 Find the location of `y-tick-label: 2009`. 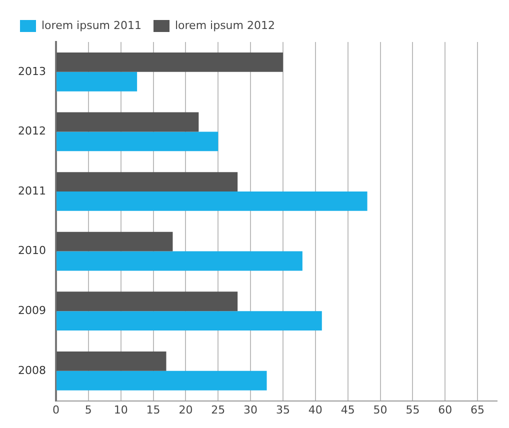

y-tick-label: 2009 is located at coordinates (32, 310).